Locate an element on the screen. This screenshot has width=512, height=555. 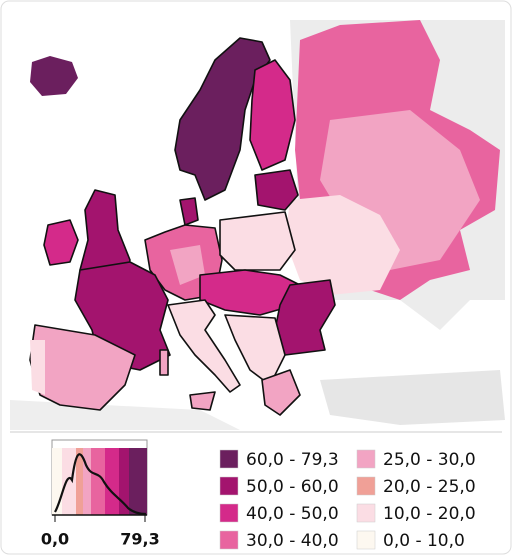
legend-label: 60,0 - 79,3 is located at coordinates (292, 460).